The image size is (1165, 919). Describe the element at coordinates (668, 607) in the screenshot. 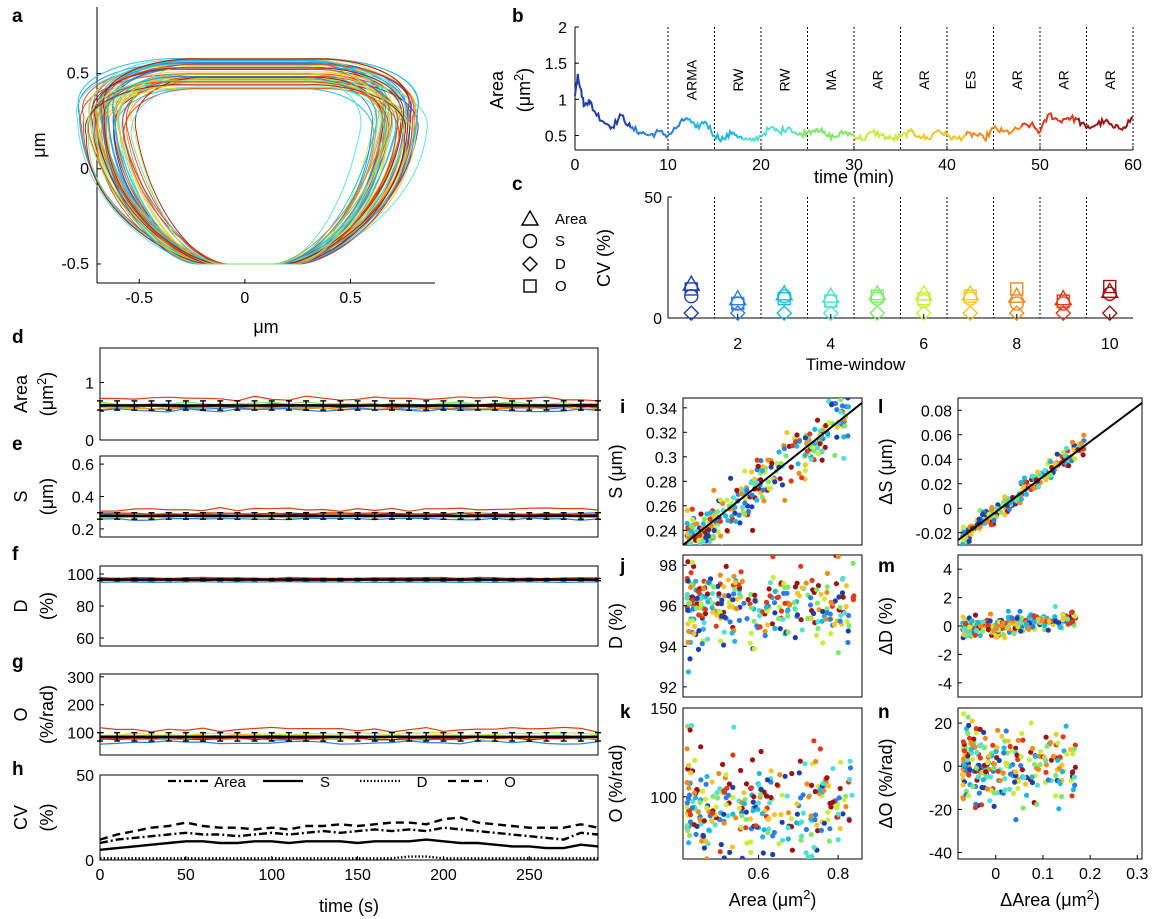

I see `panel-j-y-tick-label: 96` at that location.